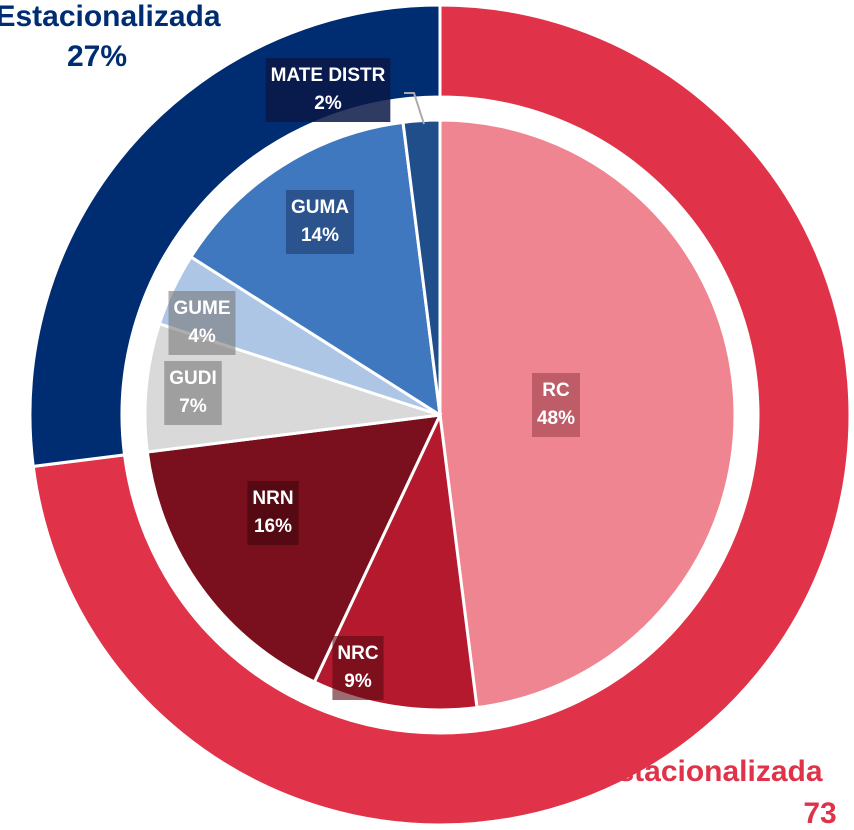 Image resolution: width=854 pixels, height=830 pixels. Describe the element at coordinates (328, 103) in the screenshot. I see `slice-percent: 2%` at that location.